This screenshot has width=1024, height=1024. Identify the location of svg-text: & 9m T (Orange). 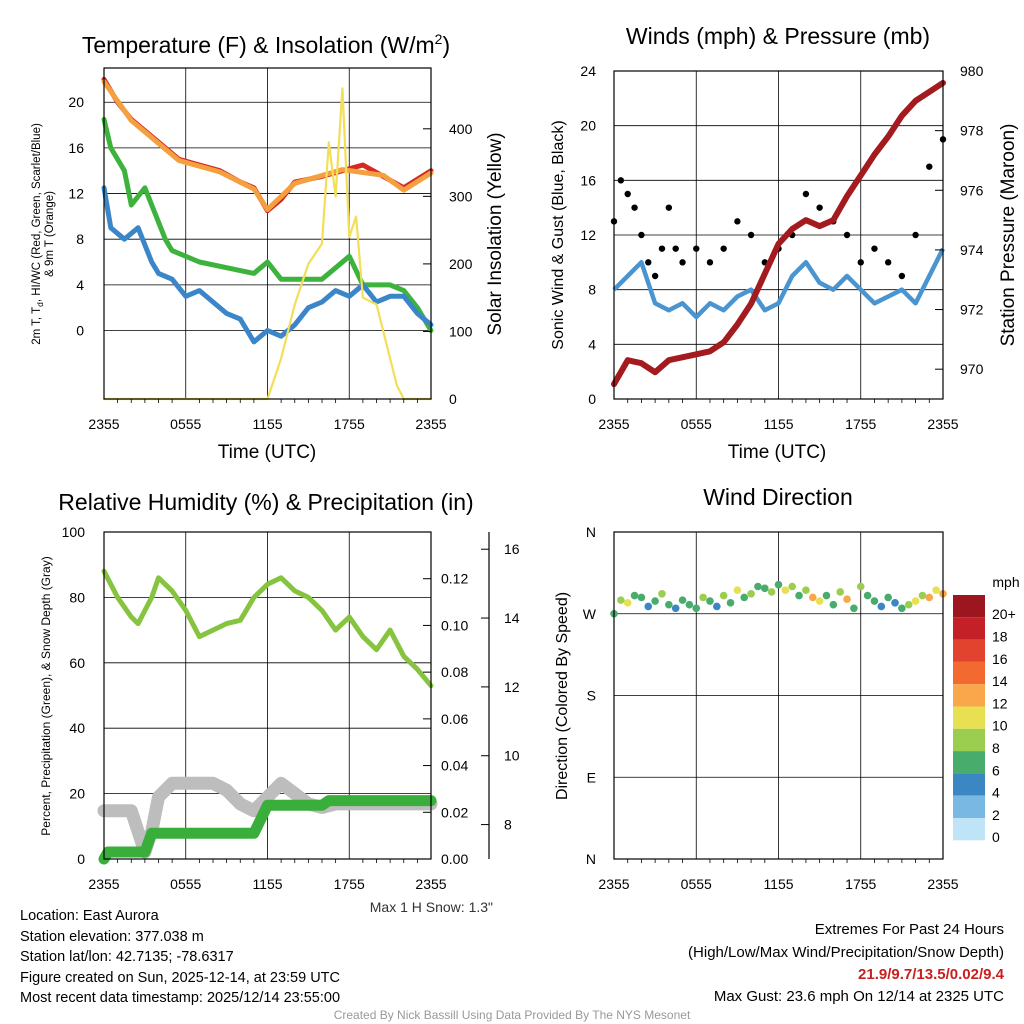
(50, 234).